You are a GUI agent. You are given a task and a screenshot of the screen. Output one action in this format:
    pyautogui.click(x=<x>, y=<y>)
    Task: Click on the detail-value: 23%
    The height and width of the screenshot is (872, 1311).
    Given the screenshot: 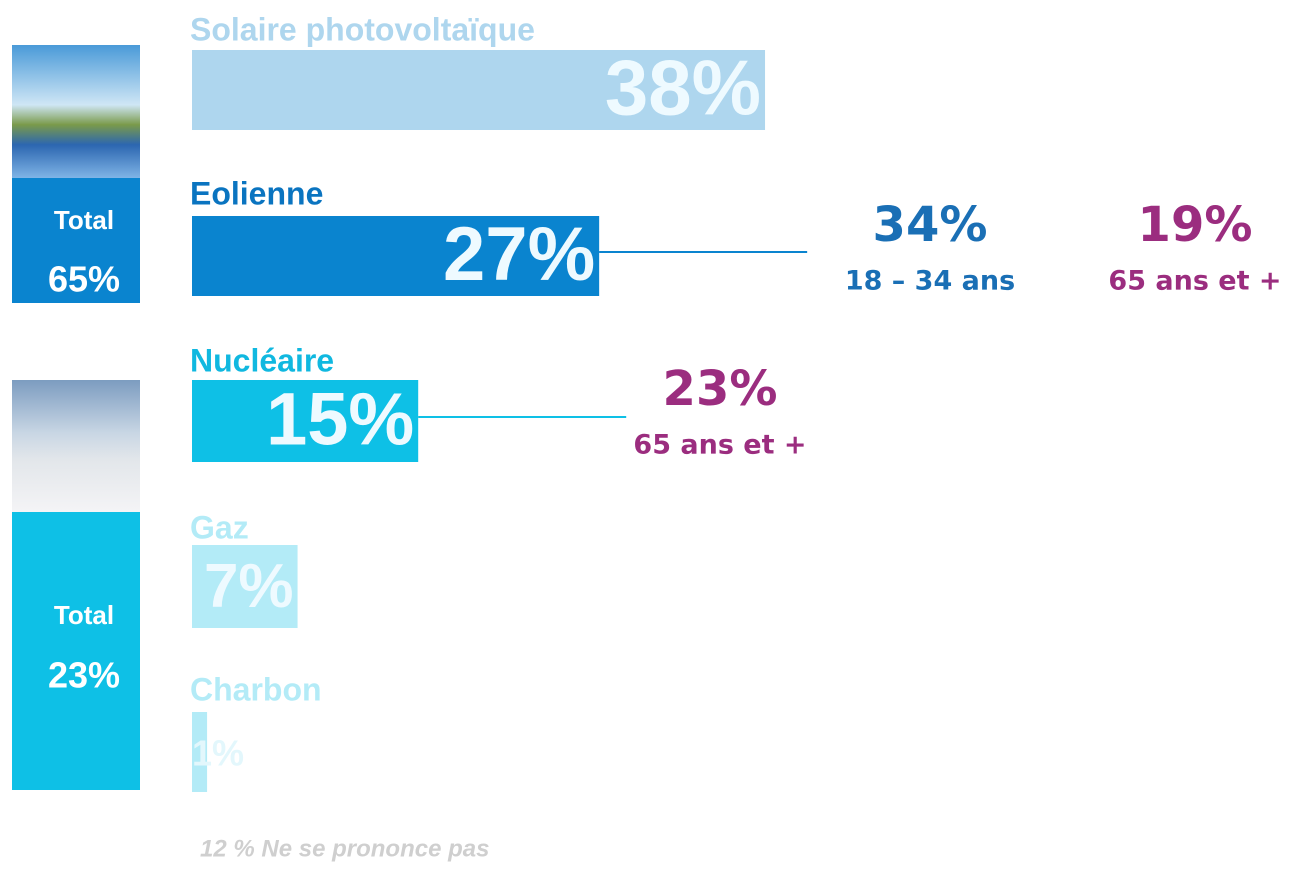 What is the action you would take?
    pyautogui.click(x=720, y=389)
    